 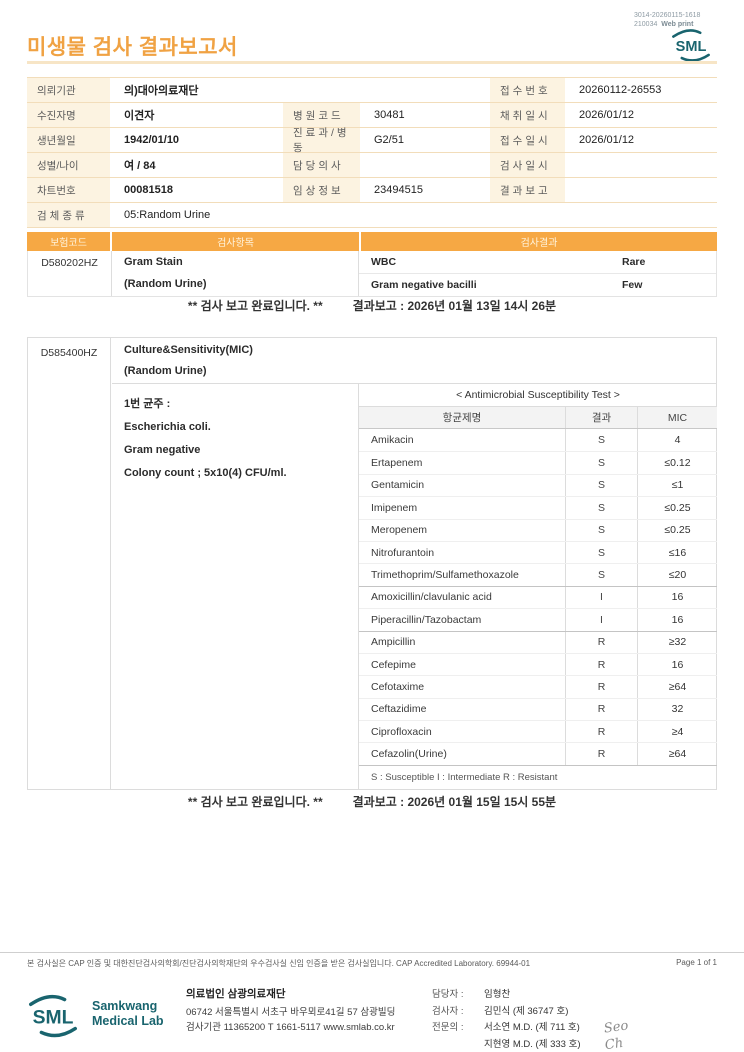 What do you see at coordinates (398, 190) in the screenshot?
I see `value-clinical-info: 23494515` at bounding box center [398, 190].